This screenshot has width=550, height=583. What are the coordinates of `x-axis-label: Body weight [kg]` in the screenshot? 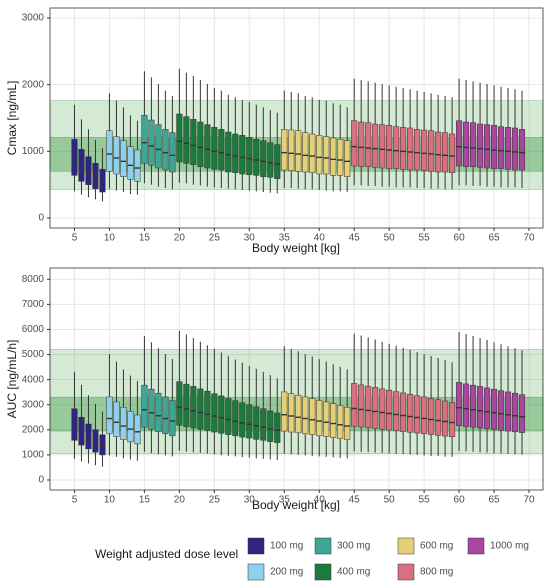 It's located at (296, 248).